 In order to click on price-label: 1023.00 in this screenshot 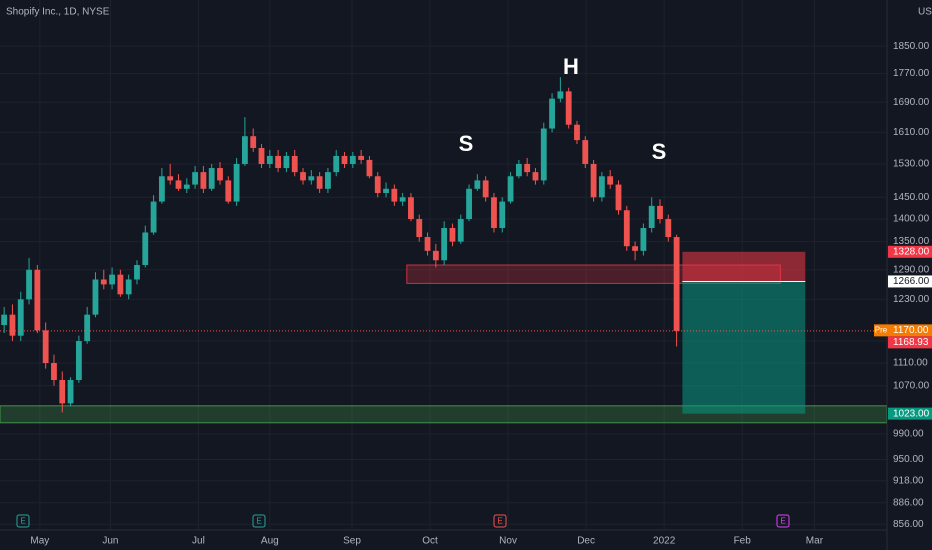, I will do `click(911, 413)`.